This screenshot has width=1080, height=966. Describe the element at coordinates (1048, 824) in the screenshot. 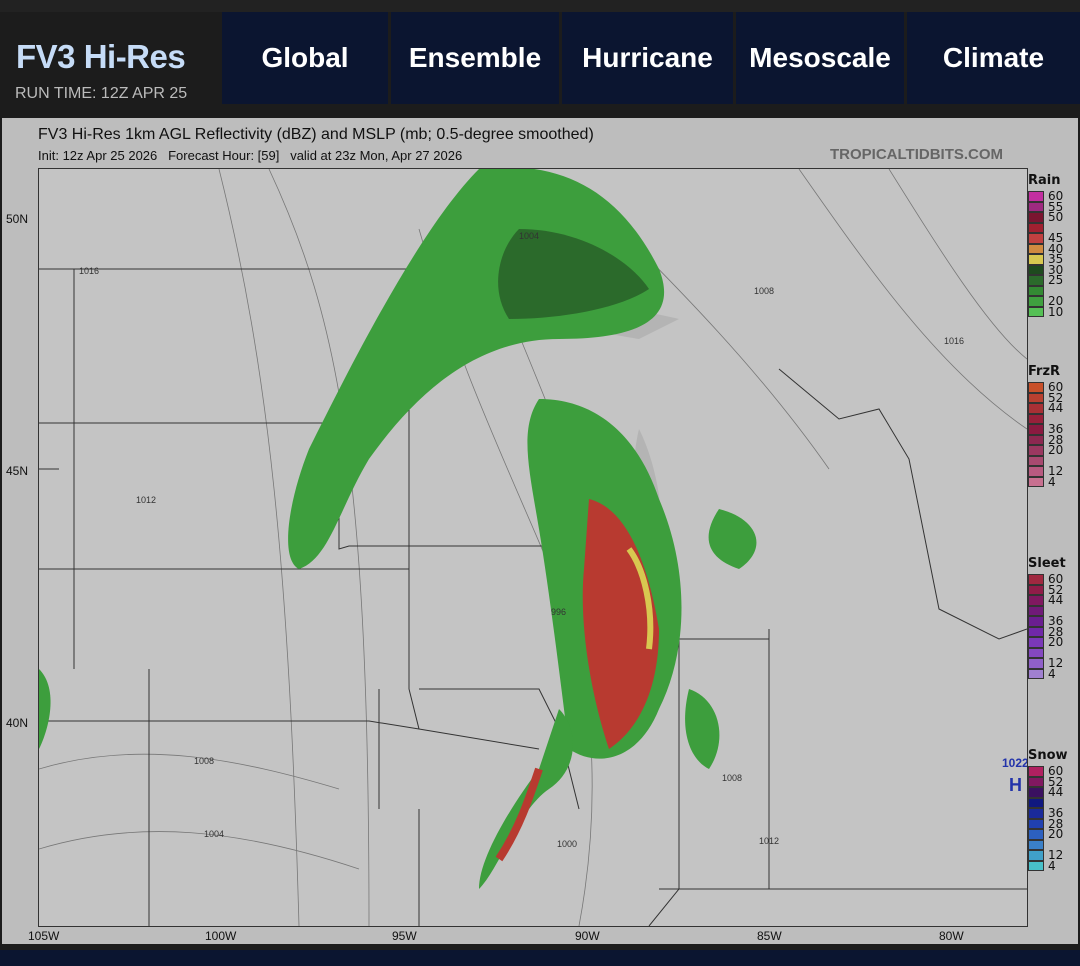

I see `legend-row: 28` at that location.